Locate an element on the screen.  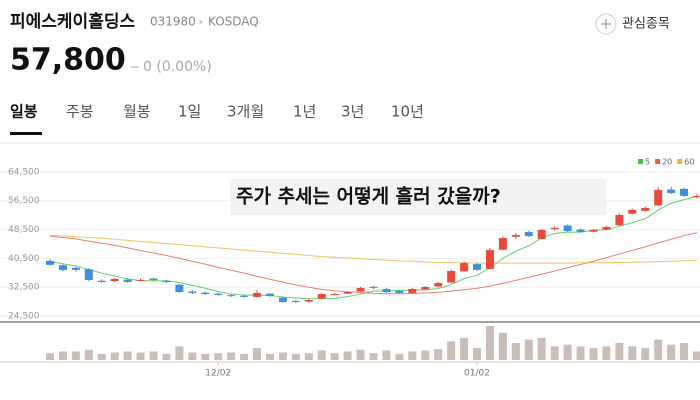
x-tick-label: 12/02 is located at coordinates (218, 374).